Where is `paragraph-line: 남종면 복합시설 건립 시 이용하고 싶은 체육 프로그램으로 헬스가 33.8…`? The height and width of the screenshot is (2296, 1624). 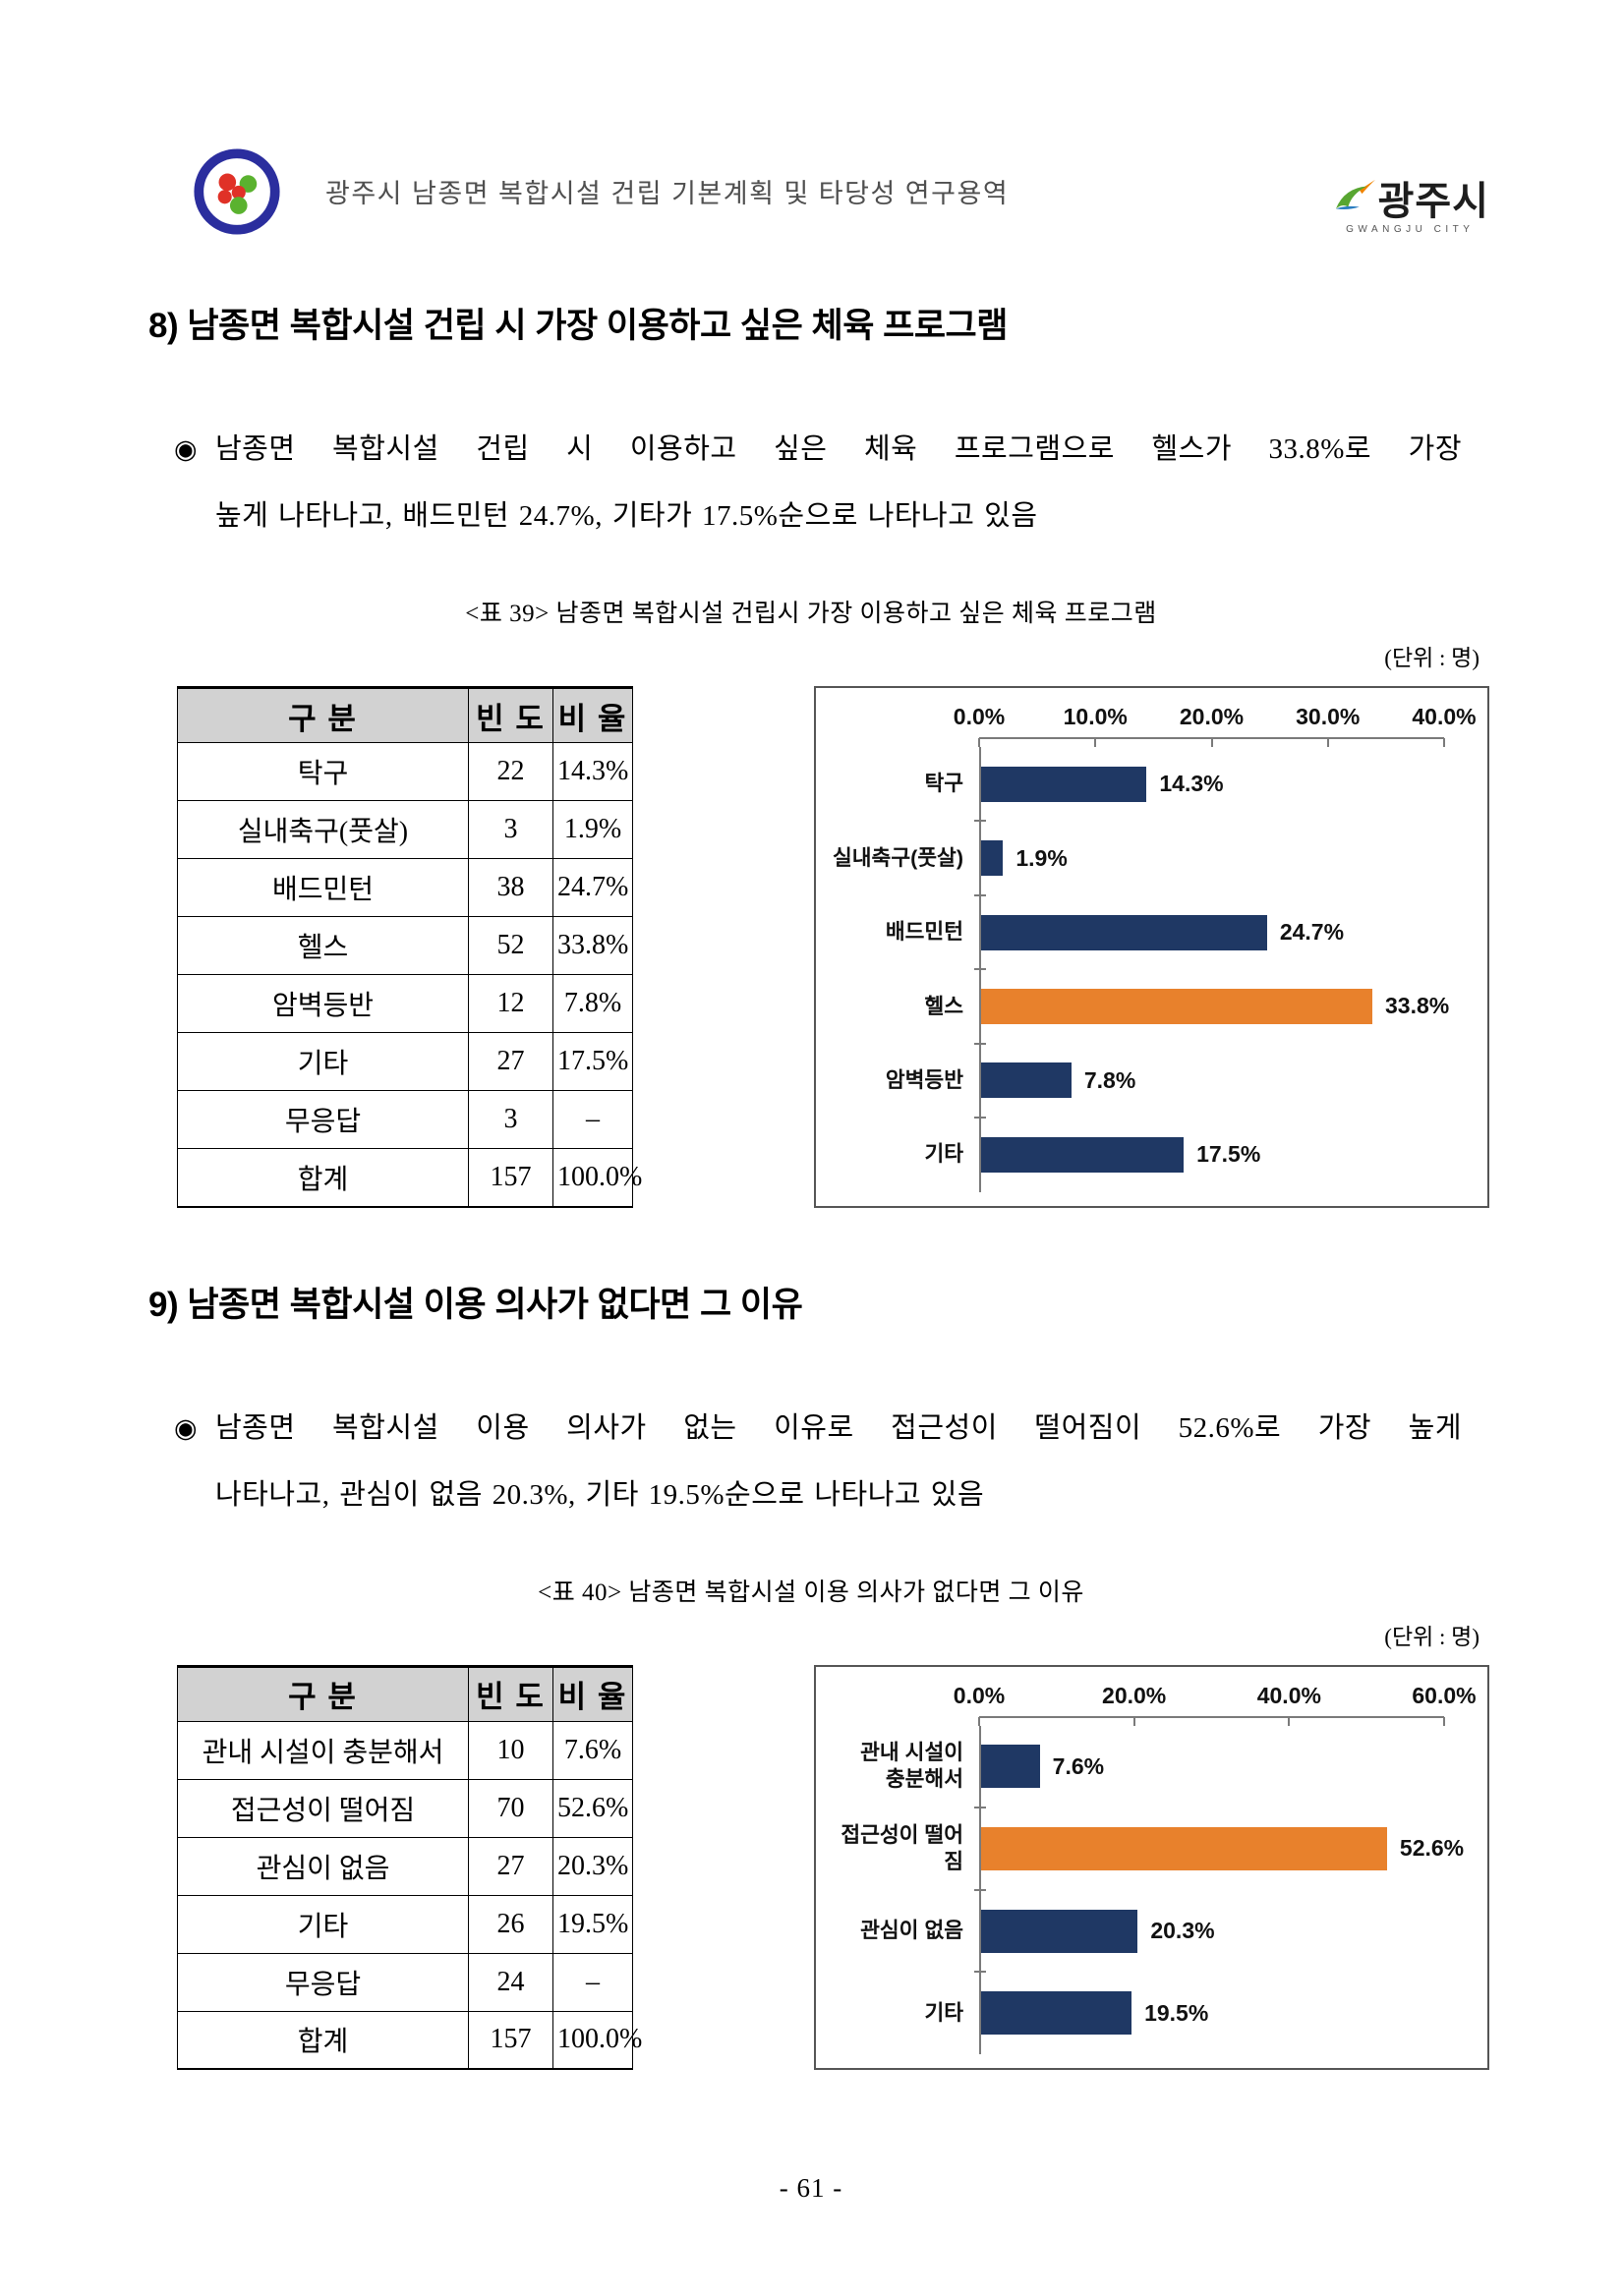
paragraph-line: 남종면 복합시설 건립 시 이용하고 싶은 체육 프로그램으로 헬스가 33.8… is located at coordinates (838, 449).